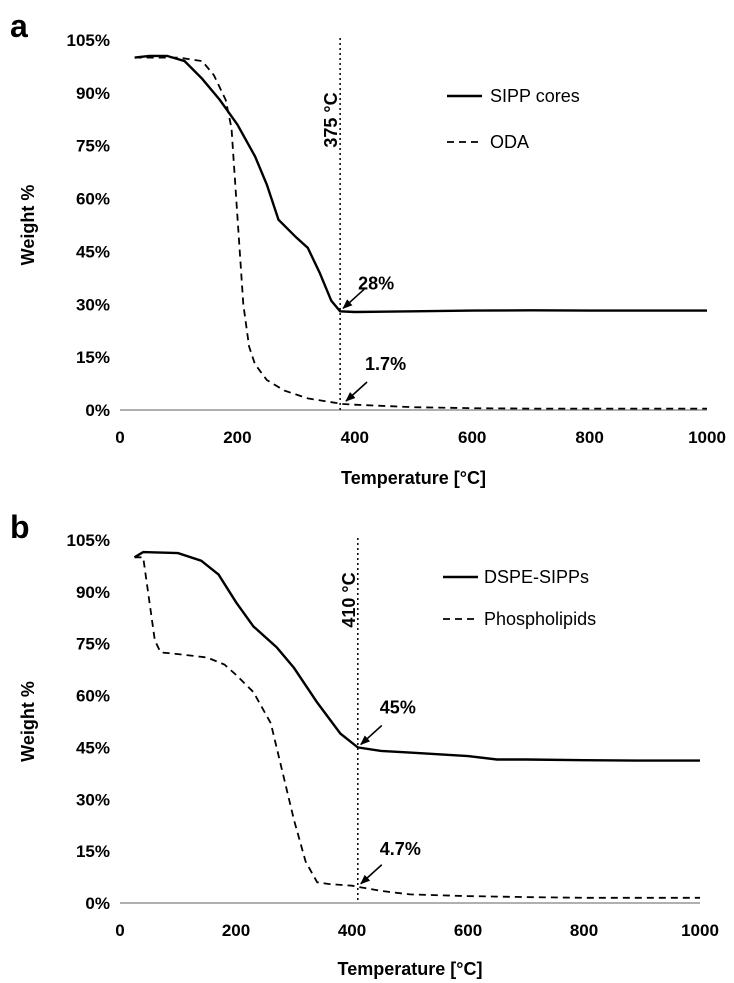 This screenshot has height=983, width=734. What do you see at coordinates (28, 721) in the screenshot?
I see `panel-b-y-axis-label: Weight %` at bounding box center [28, 721].